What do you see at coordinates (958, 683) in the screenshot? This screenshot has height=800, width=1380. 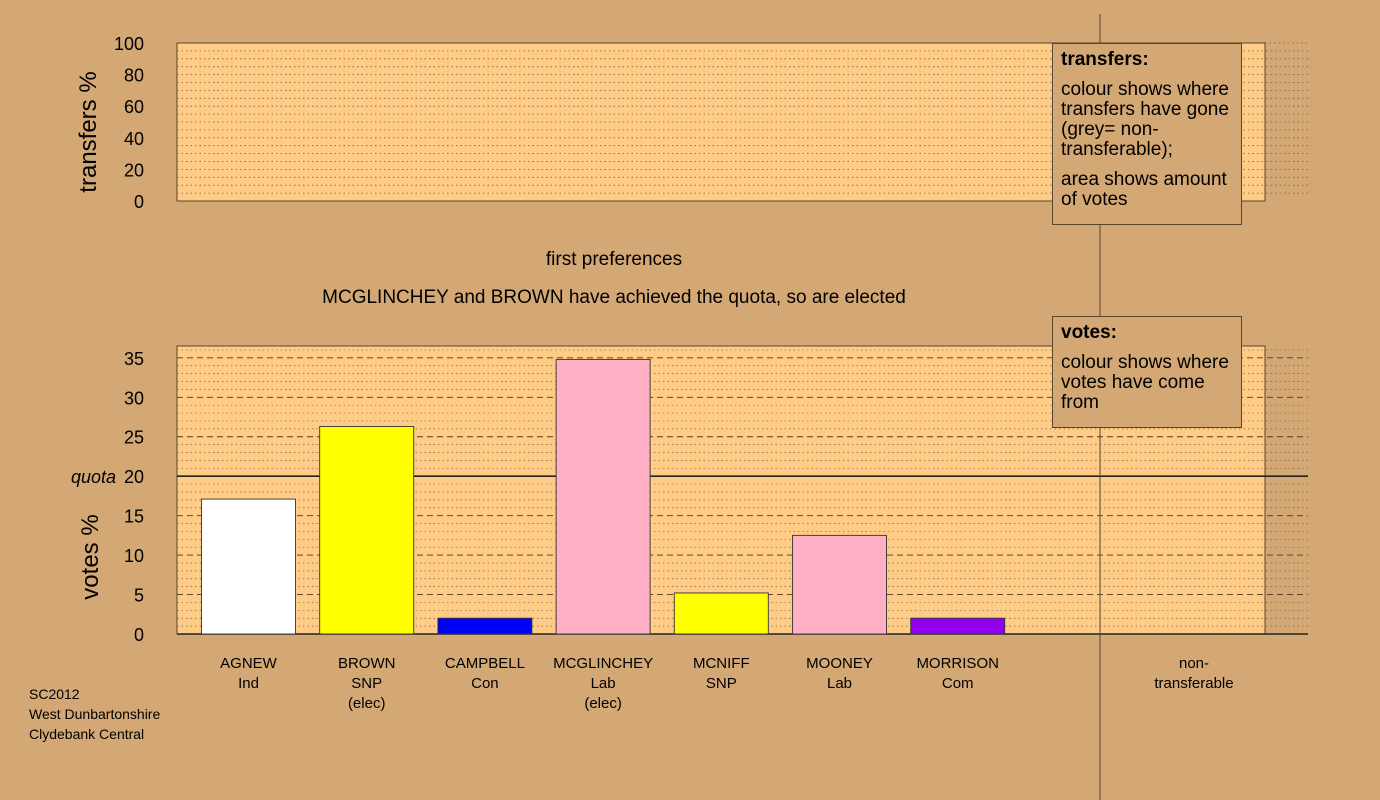 I see `candidate-label-morrison: Com` at bounding box center [958, 683].